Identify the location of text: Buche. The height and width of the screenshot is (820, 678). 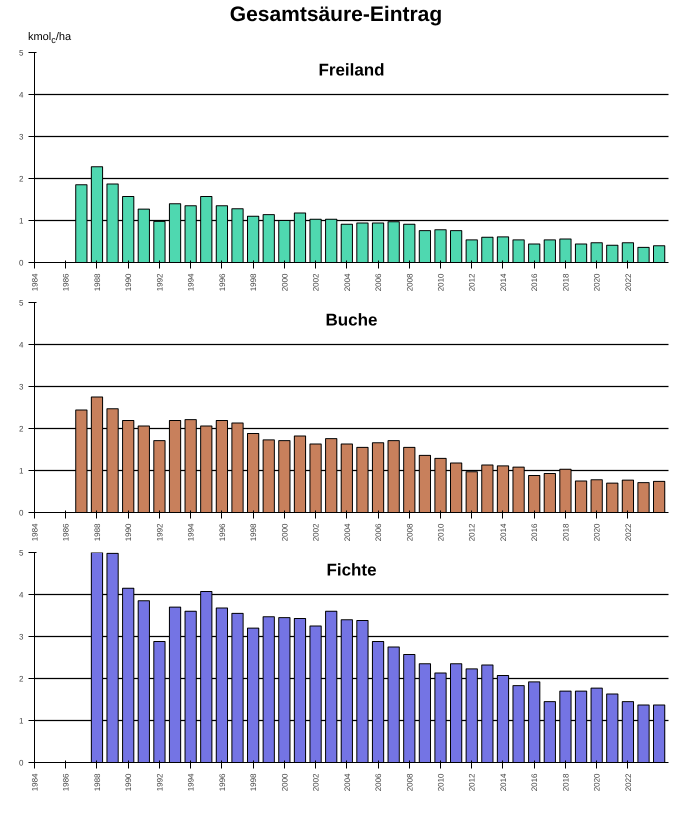
(352, 320).